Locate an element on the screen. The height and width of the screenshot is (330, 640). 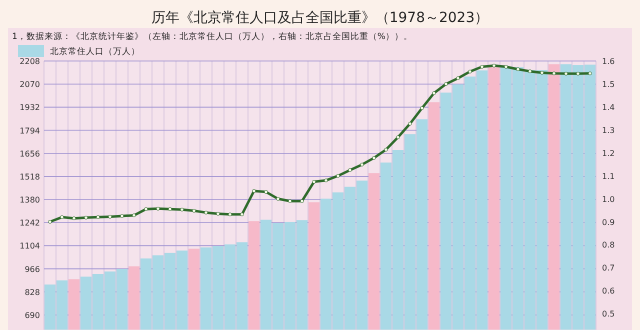
legend-label: 北京常住人口（万人） is located at coordinates (95, 51).